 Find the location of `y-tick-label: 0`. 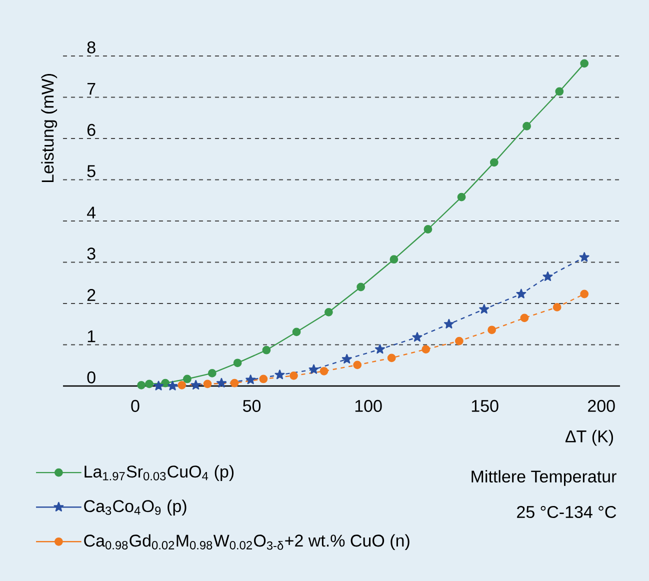

y-tick-label: 0 is located at coordinates (91, 377).